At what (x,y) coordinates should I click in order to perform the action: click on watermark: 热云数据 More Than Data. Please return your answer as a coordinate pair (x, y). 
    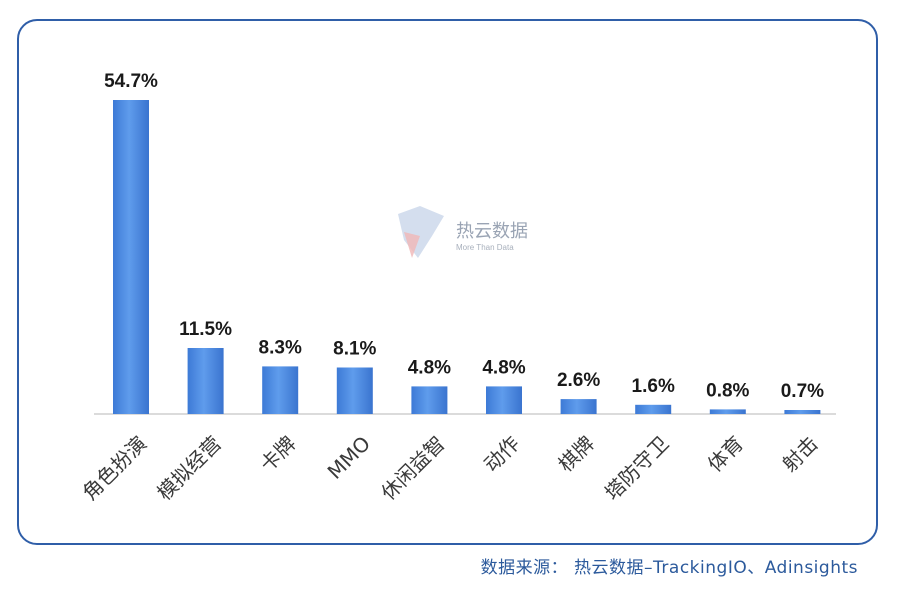
    Looking at the image, I should click on (463, 232).